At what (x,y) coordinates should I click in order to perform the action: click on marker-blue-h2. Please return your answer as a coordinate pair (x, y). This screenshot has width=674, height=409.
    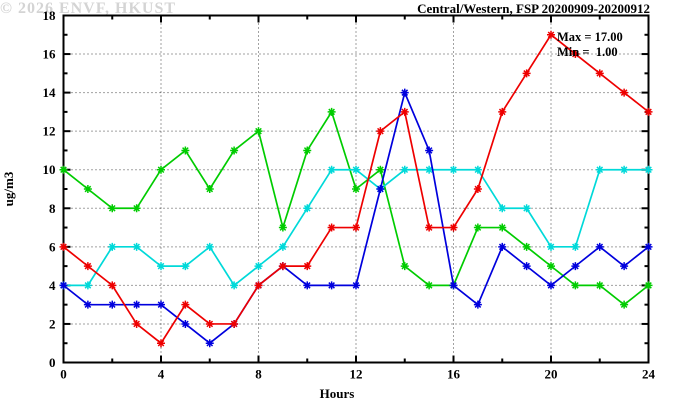
    Looking at the image, I should click on (112, 304).